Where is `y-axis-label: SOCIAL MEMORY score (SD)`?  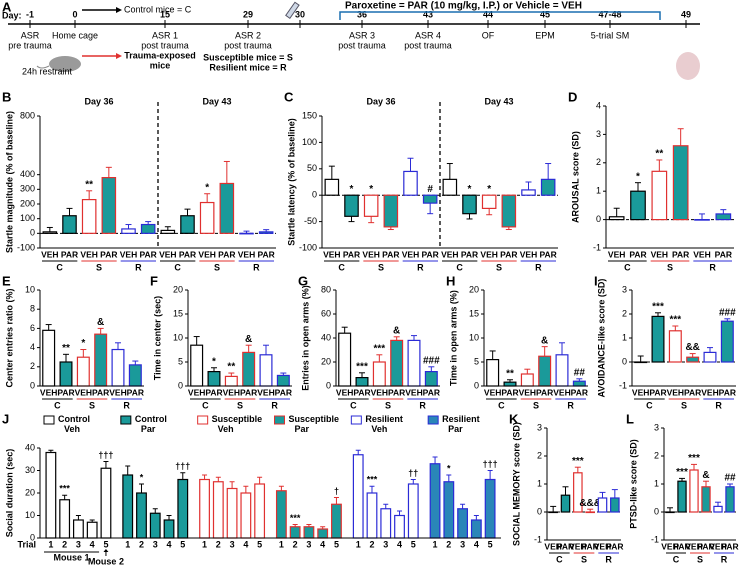 y-axis-label: SOCIAL MEMORY score (SD) is located at coordinates (516, 484).